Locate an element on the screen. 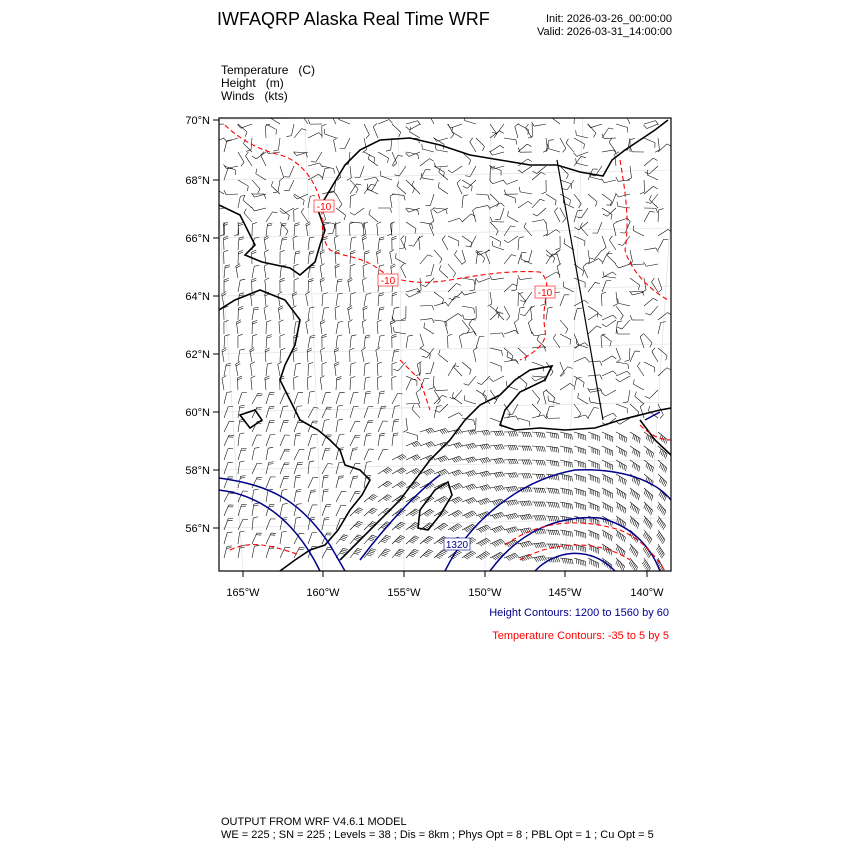 The image size is (850, 850). lat-axis: 70°N 68°N 66°N 64°N 62°N 60°N 58°N 56°N is located at coordinates (197, 325).